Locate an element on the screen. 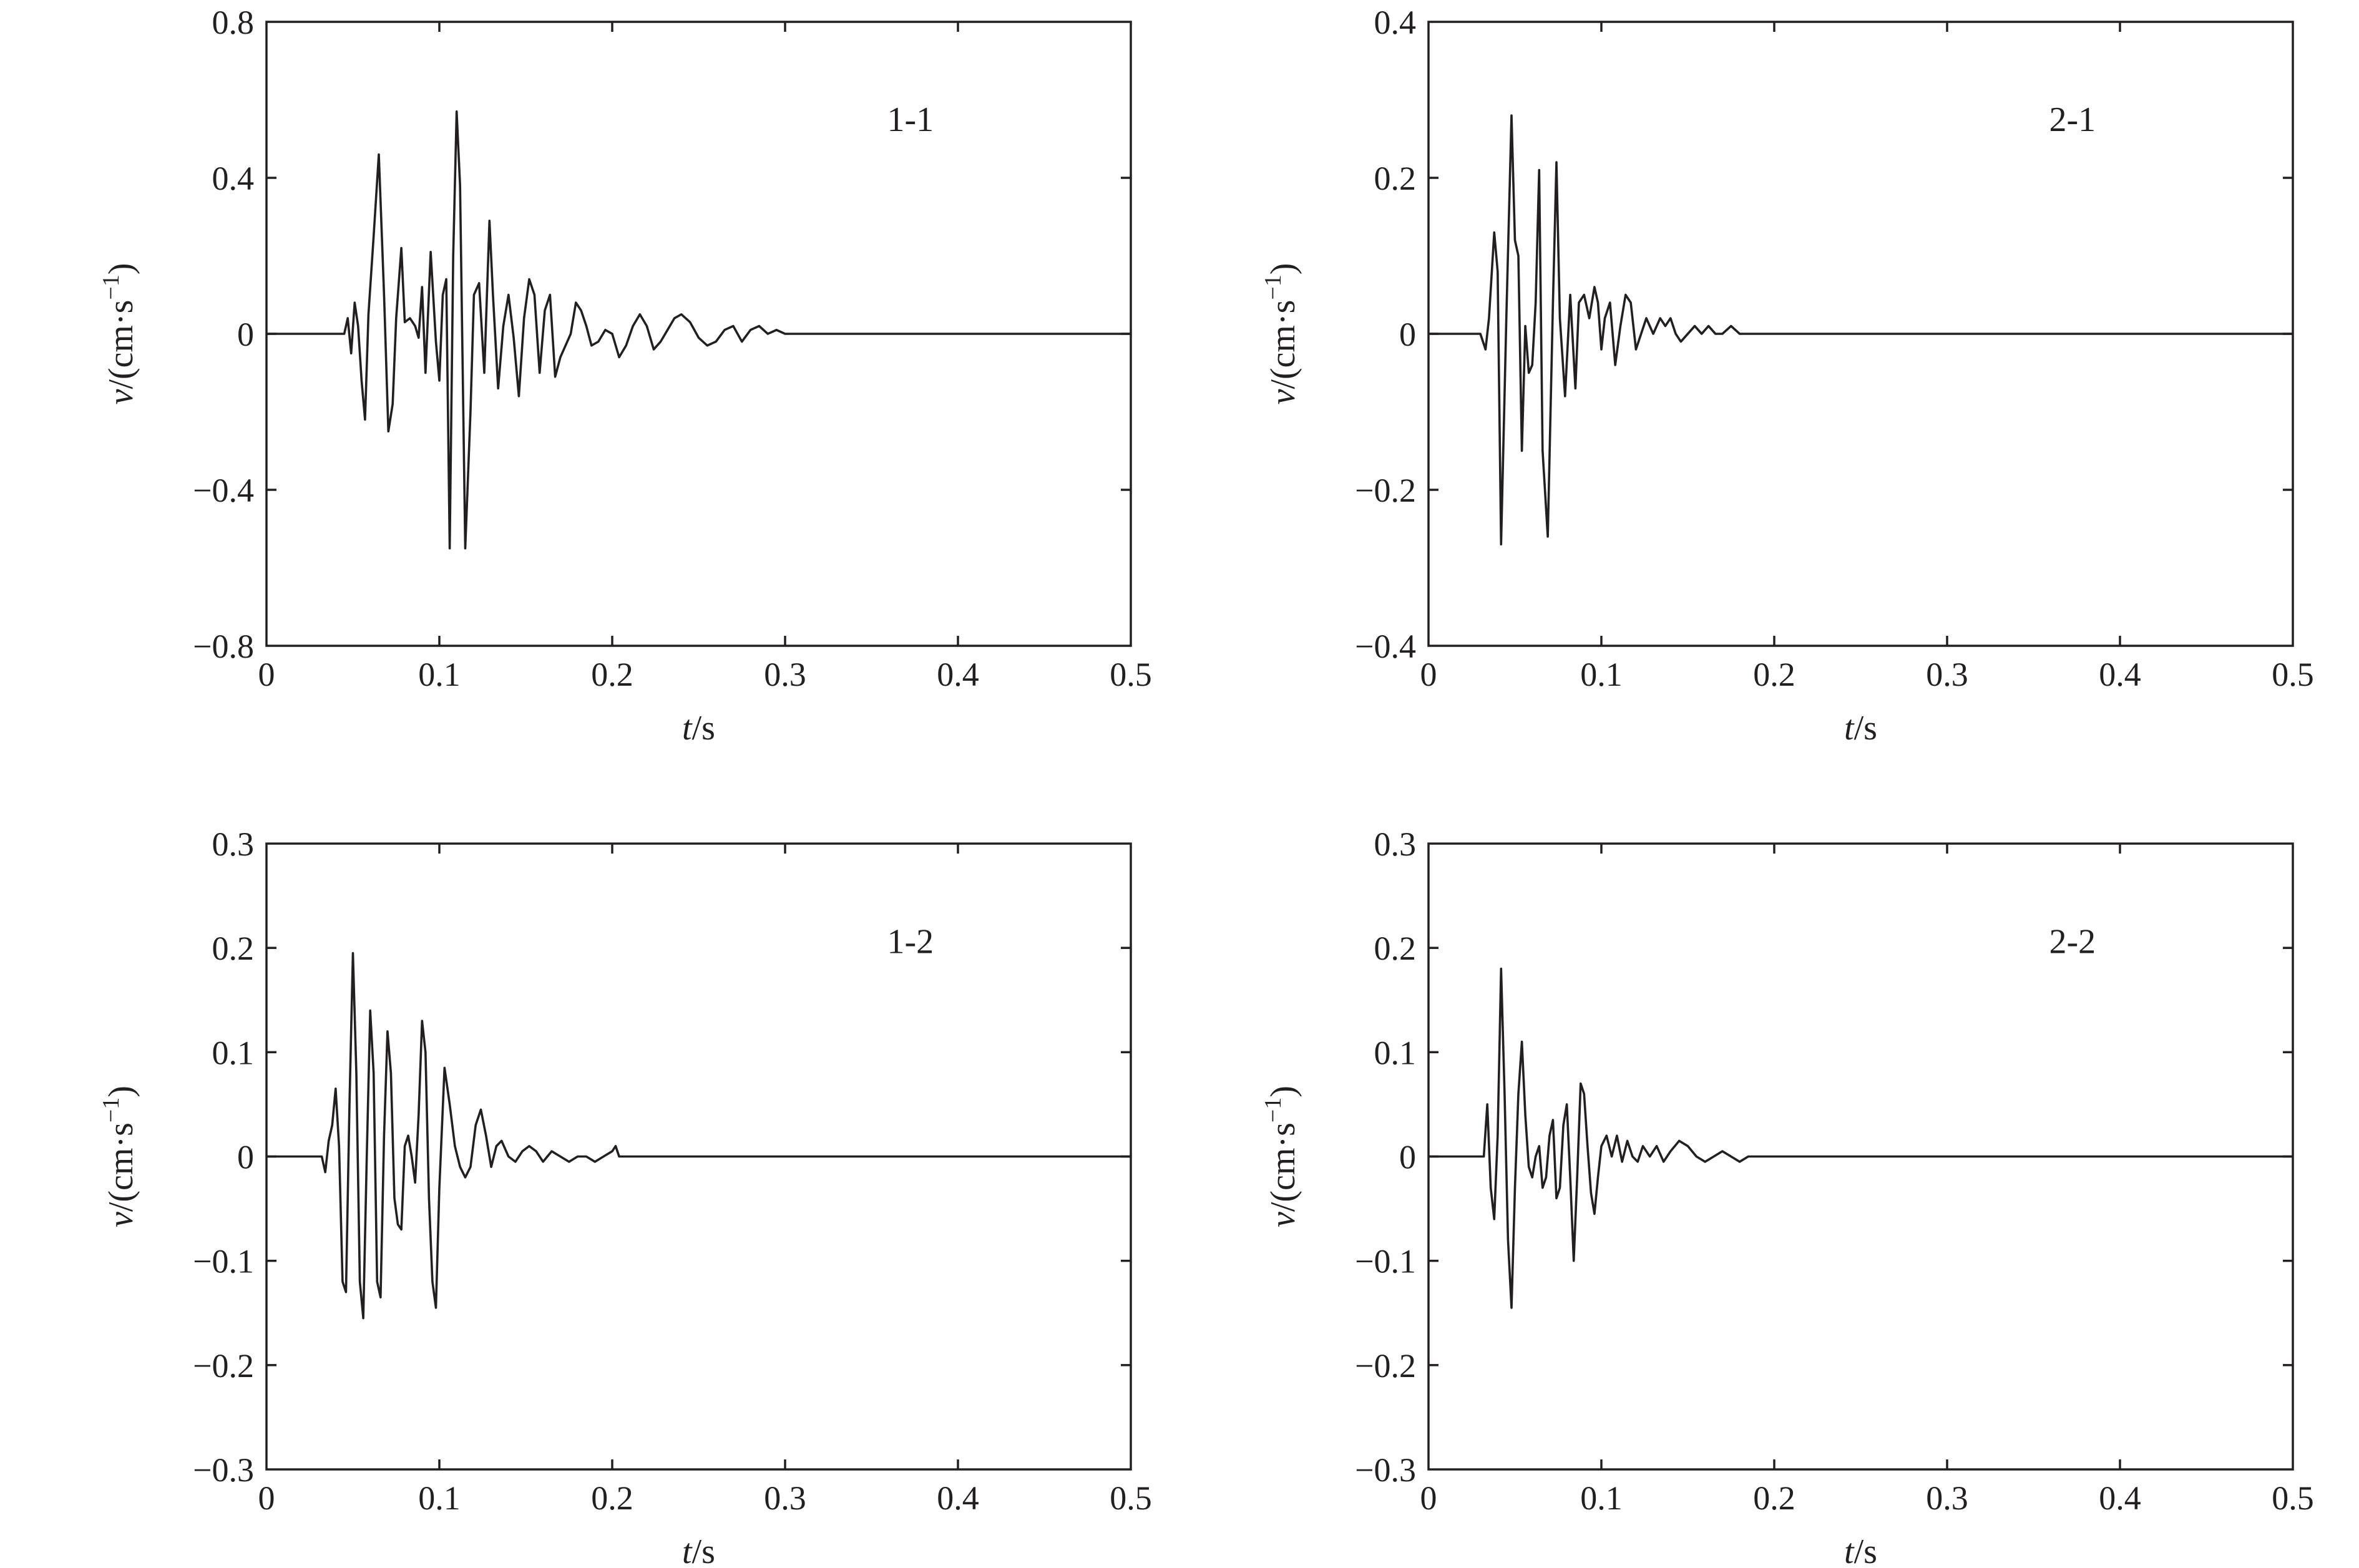 The width and height of the screenshot is (2359, 1568). panel-label: 2-1 is located at coordinates (2073, 119).